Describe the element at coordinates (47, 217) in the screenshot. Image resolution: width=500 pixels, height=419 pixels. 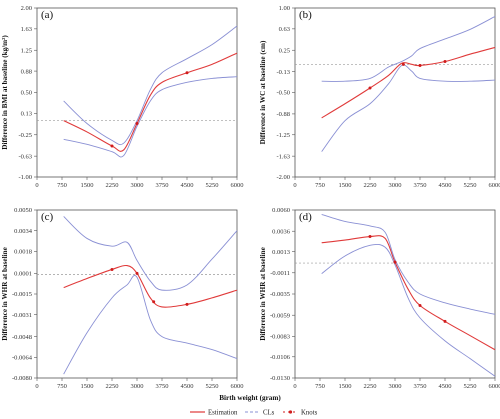
I see `panel-label: (c)` at that location.